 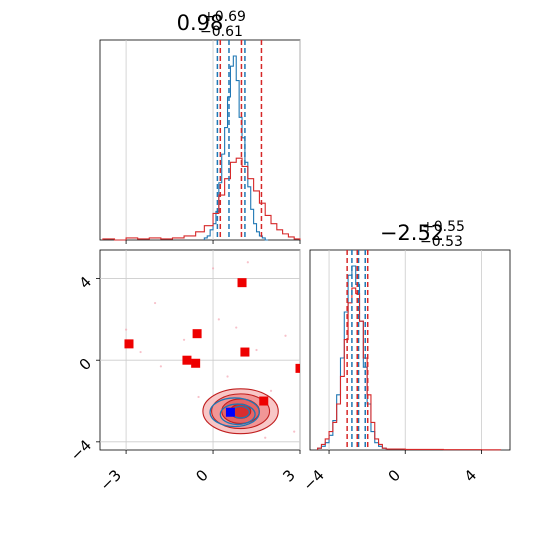 What do you see at coordinates (230, 412) in the screenshot?
I see `truth-marker` at bounding box center [230, 412].